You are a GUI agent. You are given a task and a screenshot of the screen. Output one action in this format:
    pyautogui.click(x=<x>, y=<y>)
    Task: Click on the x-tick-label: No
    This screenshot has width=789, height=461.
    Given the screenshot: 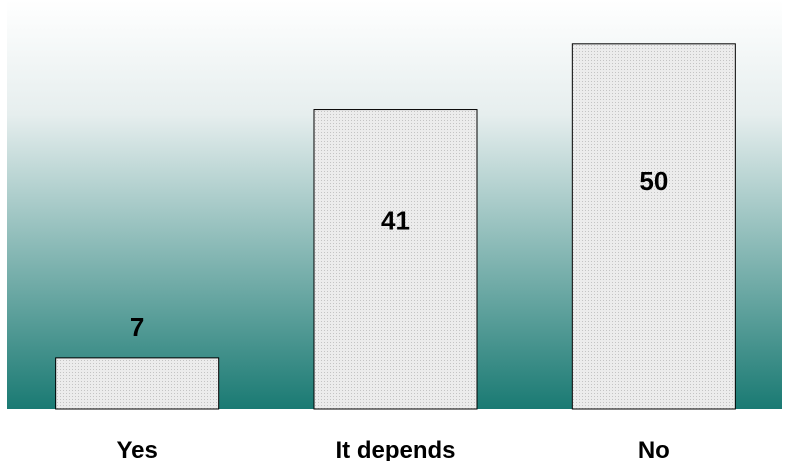 What is the action you would take?
    pyautogui.click(x=654, y=449)
    